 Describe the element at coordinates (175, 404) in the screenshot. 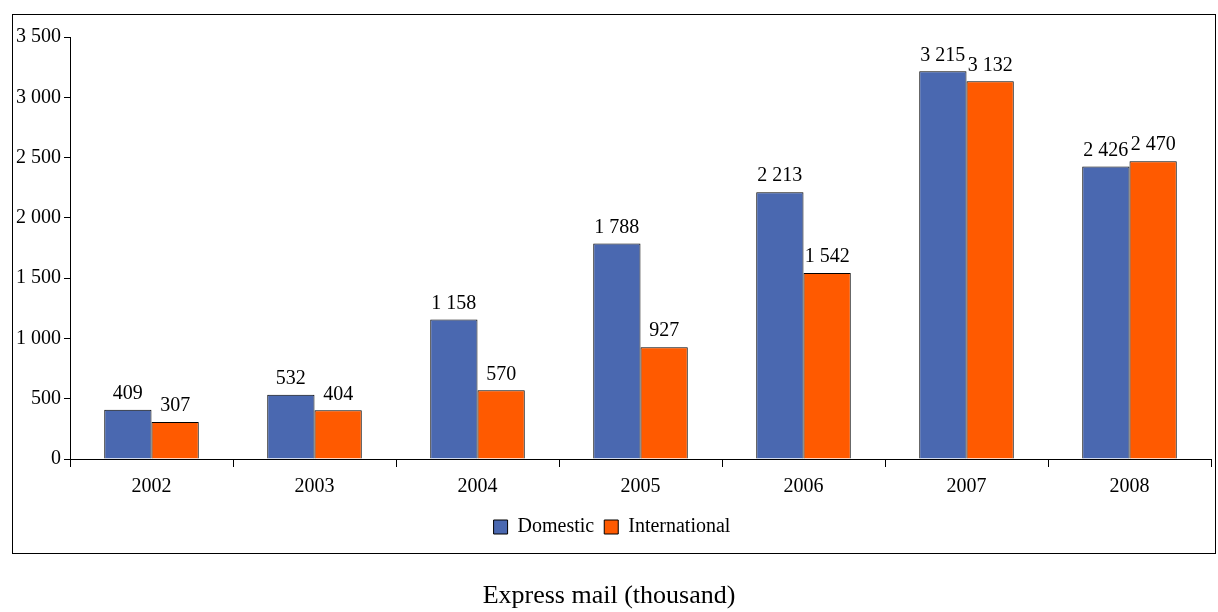

I see `data-label: 307` at that location.